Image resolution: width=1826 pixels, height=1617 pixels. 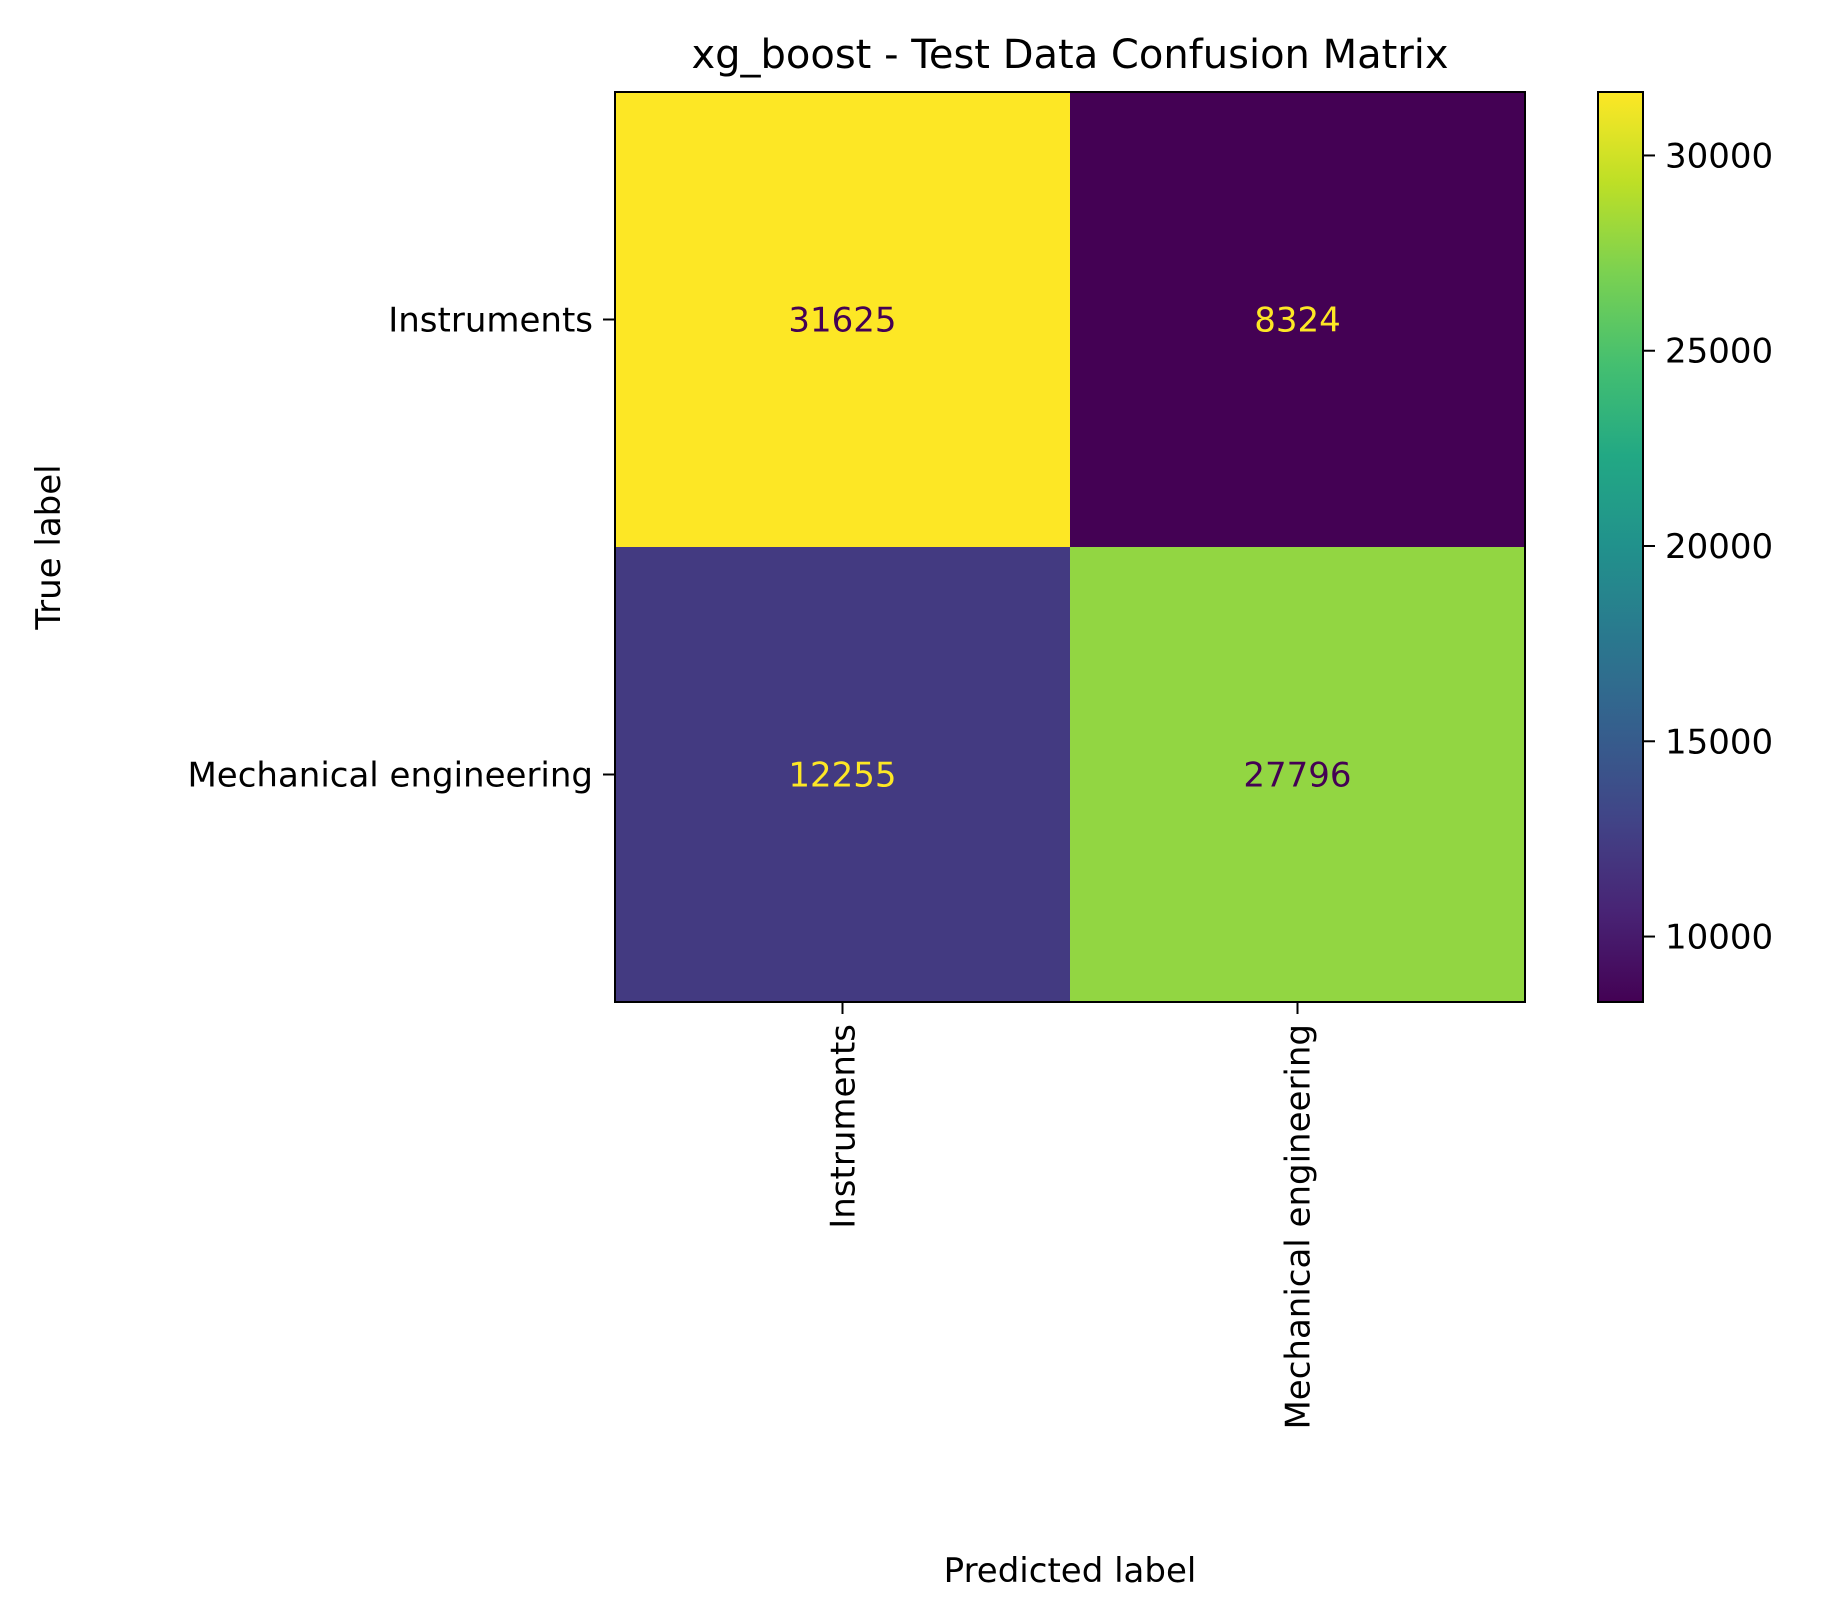 What do you see at coordinates (1719, 938) in the screenshot?
I see `colorbar-tick-label-0: 10000` at bounding box center [1719, 938].